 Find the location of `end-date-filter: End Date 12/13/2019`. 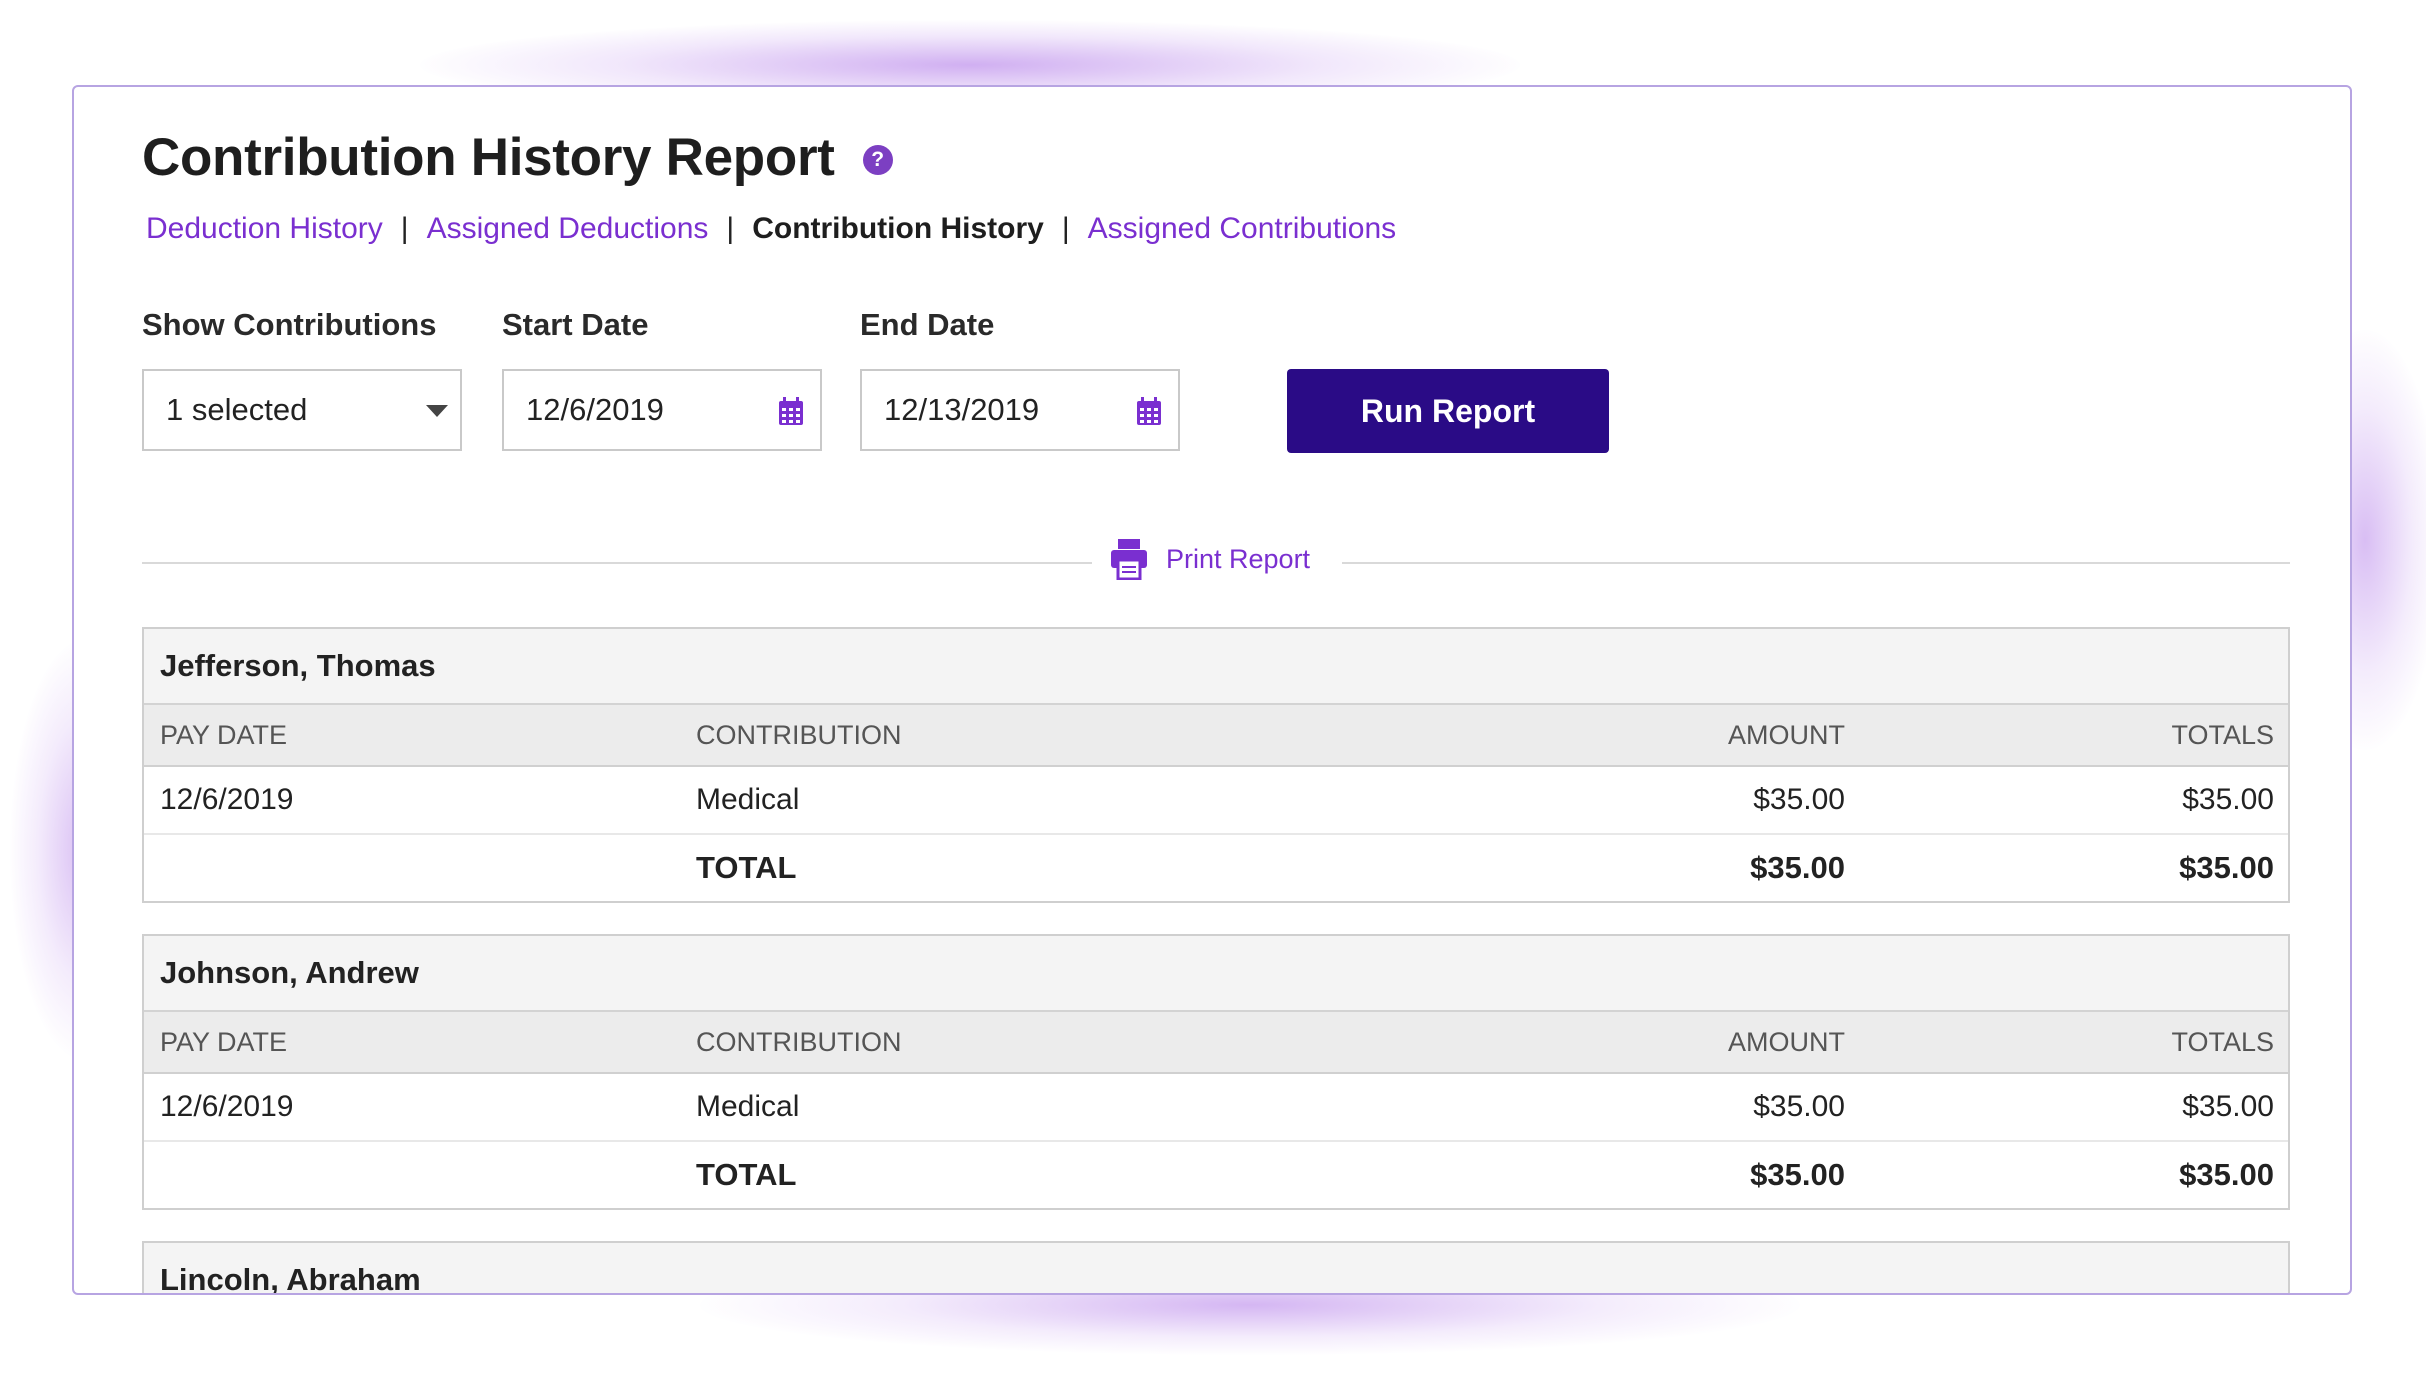

end-date-filter: End Date 12/13/2019 is located at coordinates (1020, 379).